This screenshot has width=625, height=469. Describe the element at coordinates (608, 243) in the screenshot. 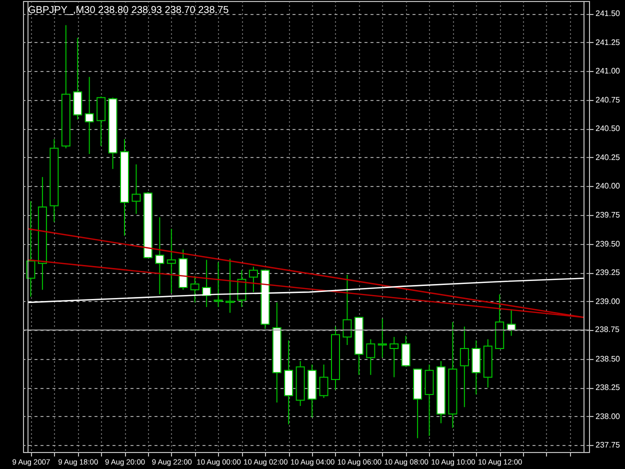

I see `y-tick-label: 239.50` at that location.